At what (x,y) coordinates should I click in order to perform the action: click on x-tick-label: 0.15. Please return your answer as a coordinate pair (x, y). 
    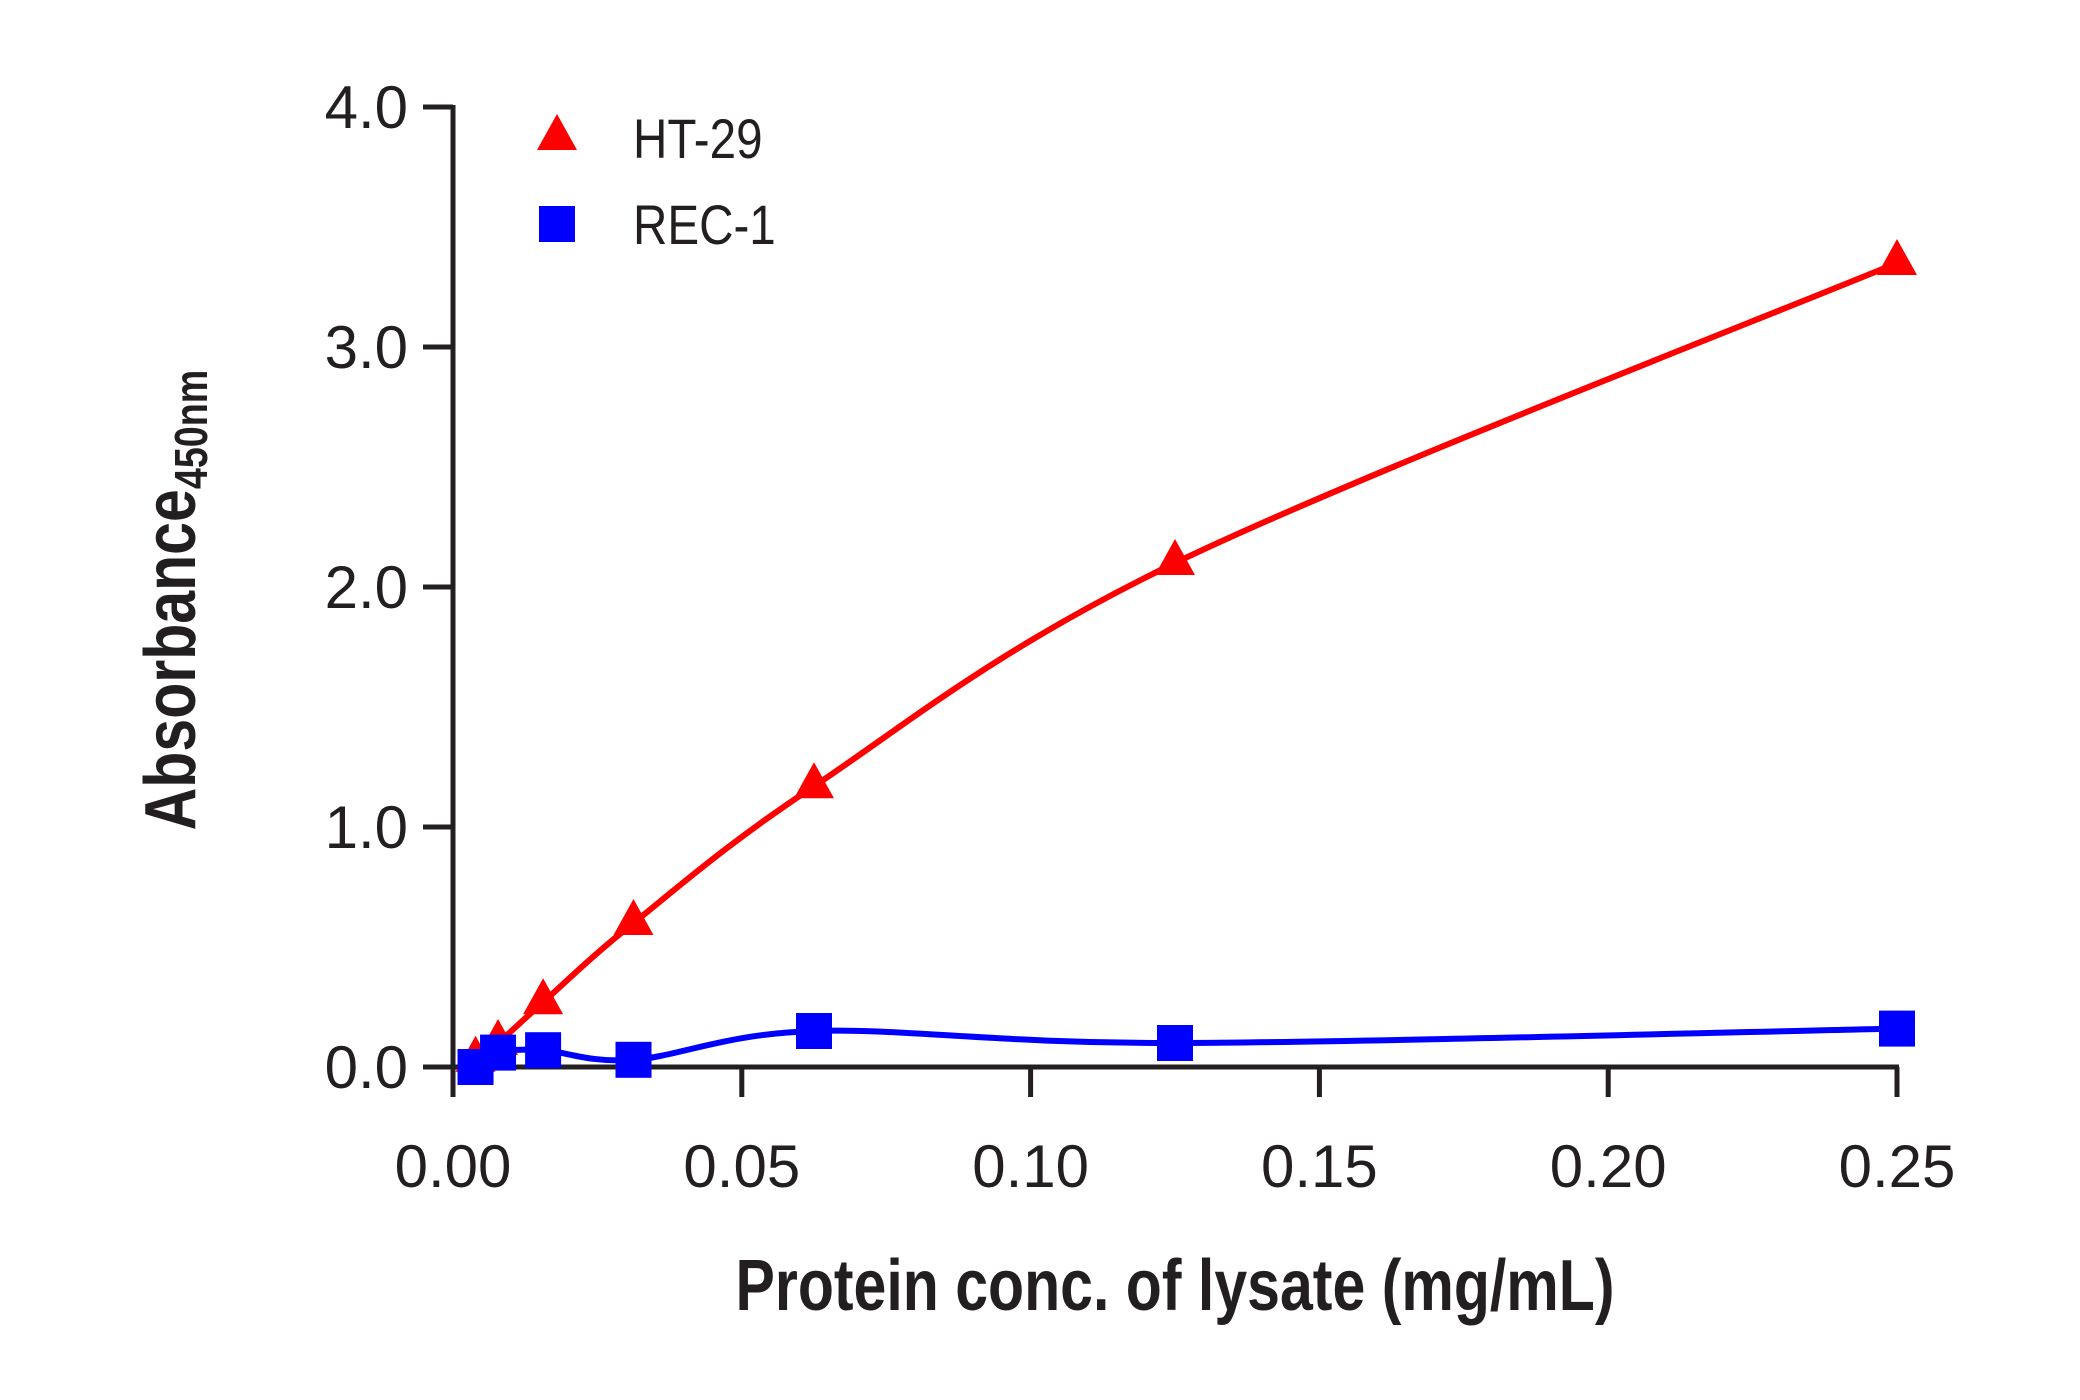
    Looking at the image, I should click on (1319, 1166).